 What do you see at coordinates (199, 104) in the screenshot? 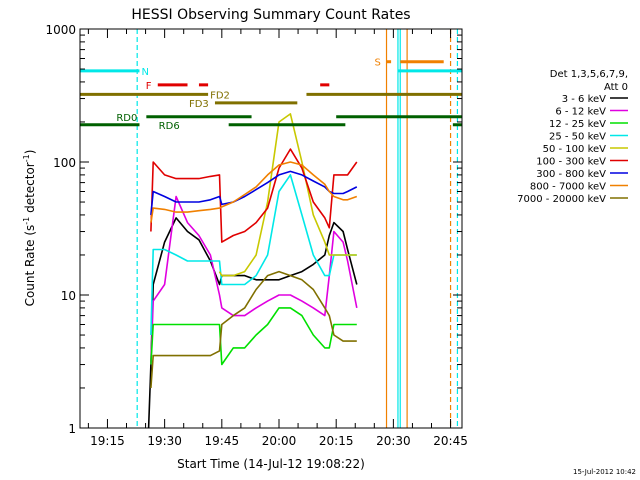
I see `flag-label-fd3: FD3` at bounding box center [199, 104].